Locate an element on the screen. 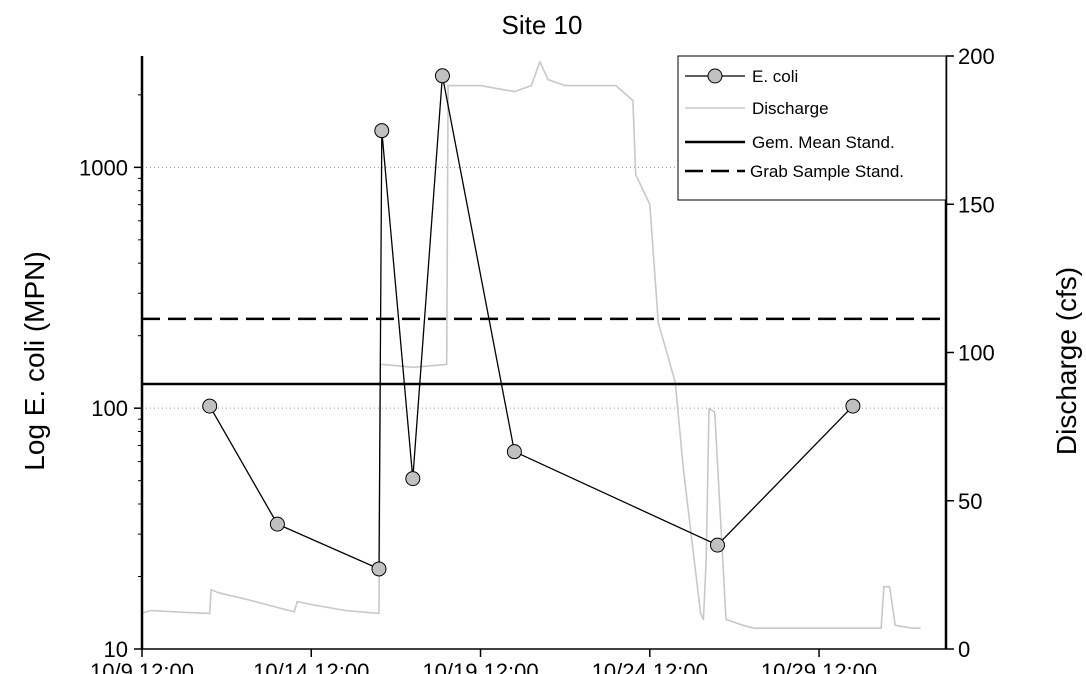  legend-ecoli-marker is located at coordinates (715, 76).